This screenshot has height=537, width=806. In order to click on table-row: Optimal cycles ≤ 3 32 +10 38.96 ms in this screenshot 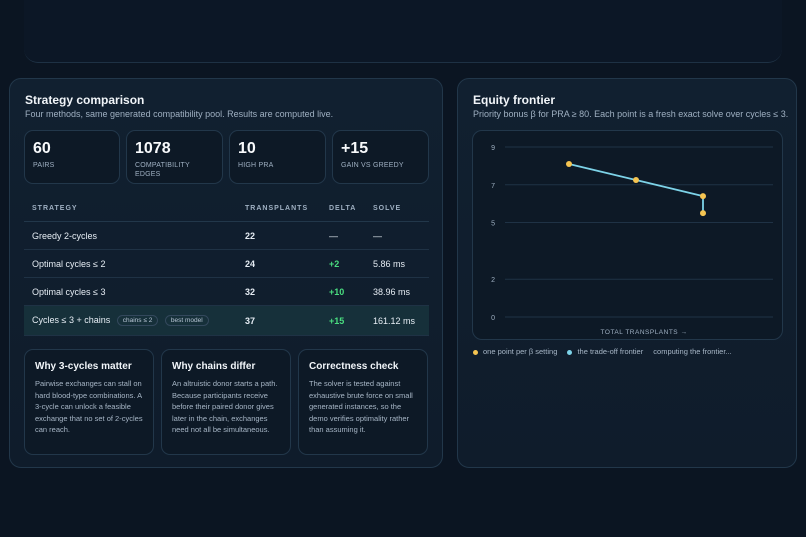, I will do `click(226, 291)`.